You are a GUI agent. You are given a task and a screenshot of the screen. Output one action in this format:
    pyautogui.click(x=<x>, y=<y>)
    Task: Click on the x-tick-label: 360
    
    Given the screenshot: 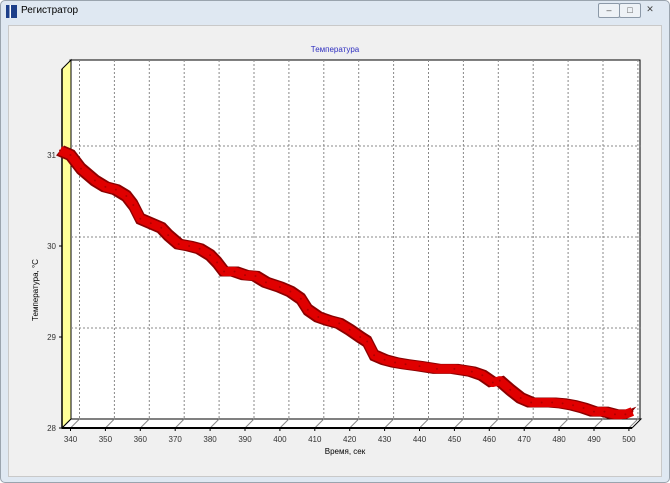 What is the action you would take?
    pyautogui.click(x=141, y=439)
    